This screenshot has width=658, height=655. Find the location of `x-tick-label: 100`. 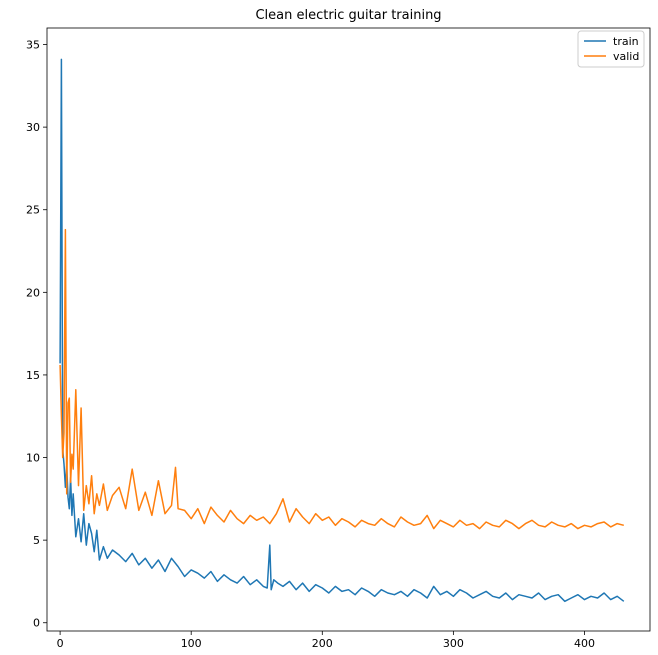

x-tick-label: 100 is located at coordinates (191, 643).